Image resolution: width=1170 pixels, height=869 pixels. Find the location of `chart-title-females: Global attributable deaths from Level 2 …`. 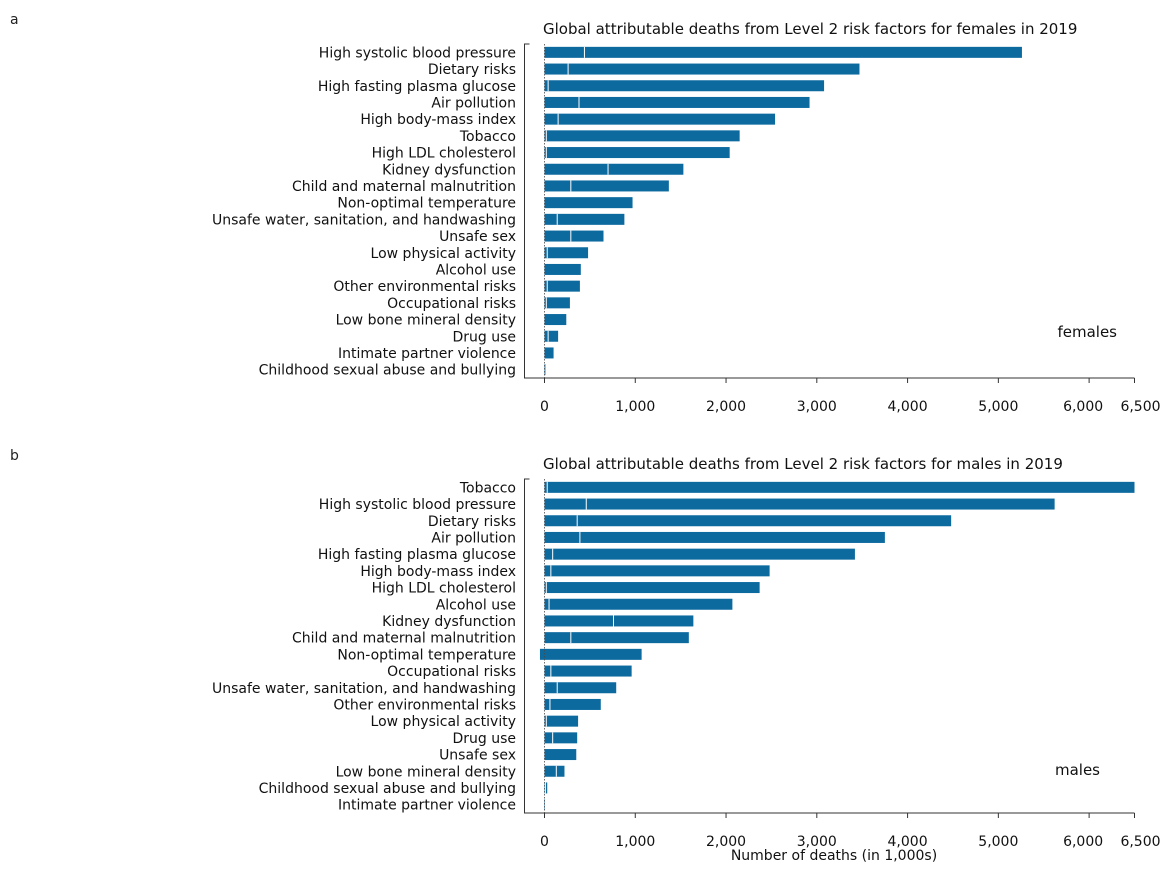

chart-title-females: Global attributable deaths from Level 2 … is located at coordinates (810, 29).